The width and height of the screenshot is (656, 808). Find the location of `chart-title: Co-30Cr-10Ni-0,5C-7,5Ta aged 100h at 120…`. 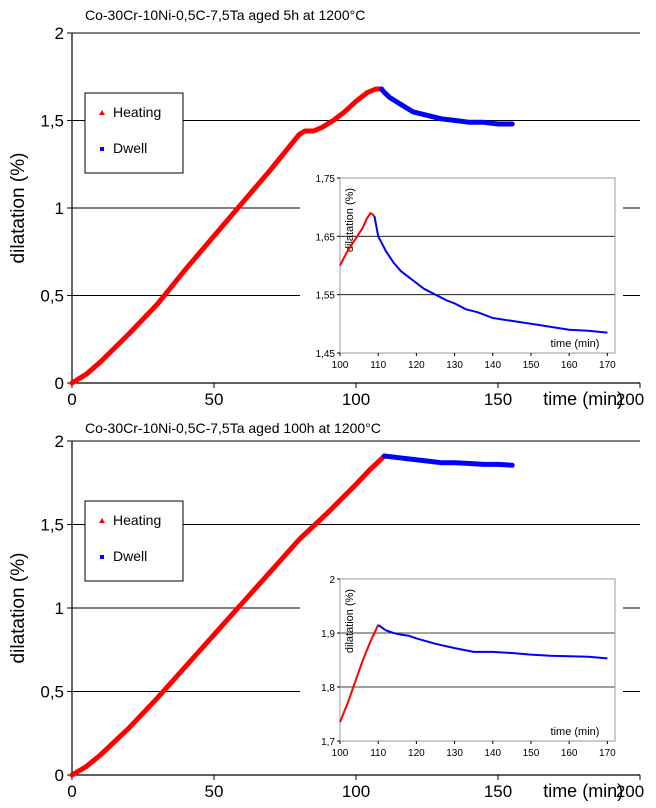

chart-title: Co-30Cr-10Ni-0,5C-7,5Ta aged 100h at 120… is located at coordinates (233, 428).